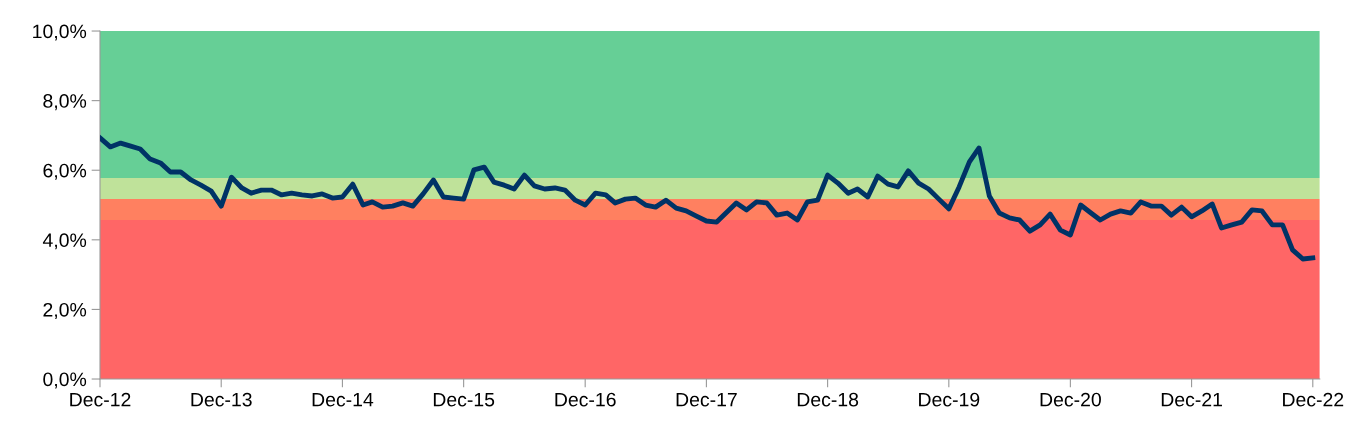 The width and height of the screenshot is (1355, 431). Describe the element at coordinates (65, 102) in the screenshot. I see `y-tick-label: 8,0%` at that location.